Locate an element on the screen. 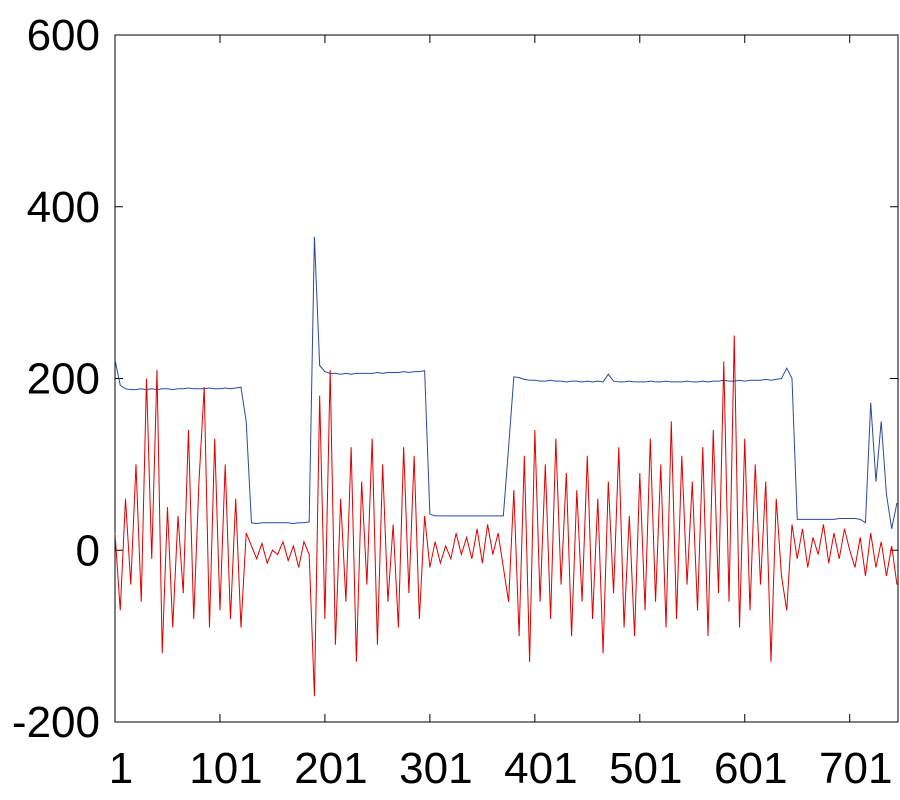  x-tick-label: 401 is located at coordinates (540, 768).